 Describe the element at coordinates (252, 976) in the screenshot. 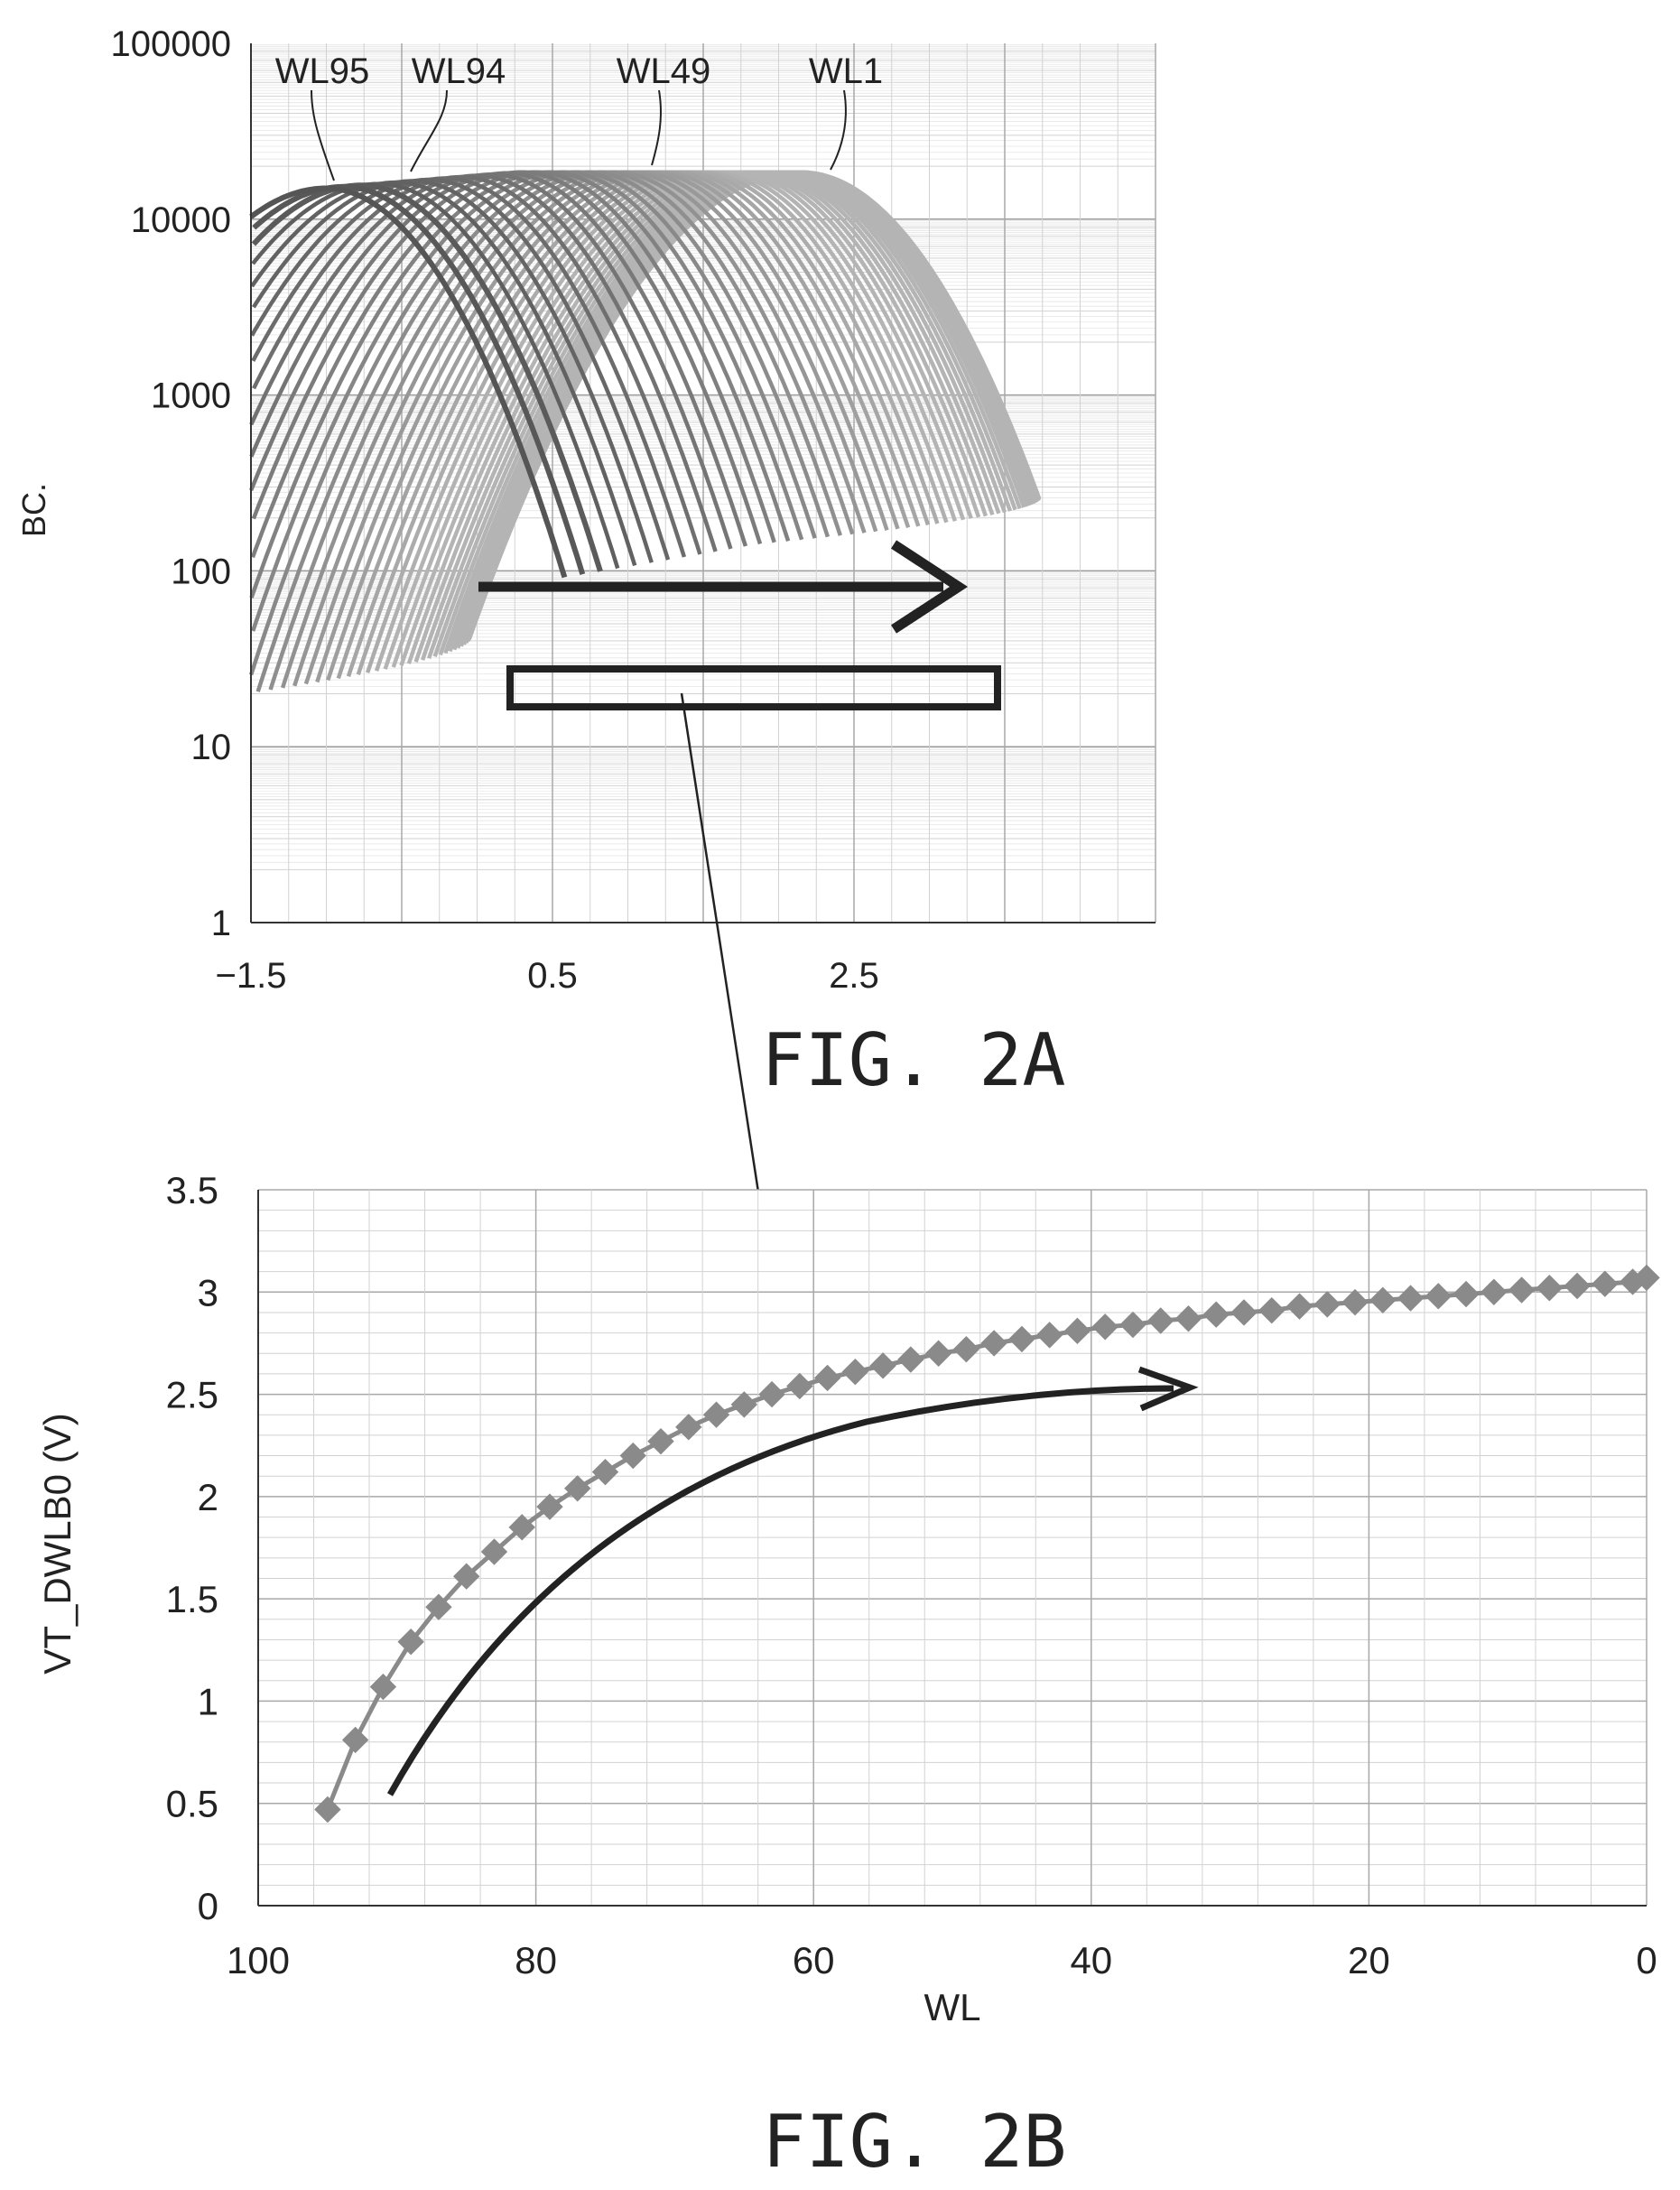

I see `x-tick-label-2a: −1.5` at that location.